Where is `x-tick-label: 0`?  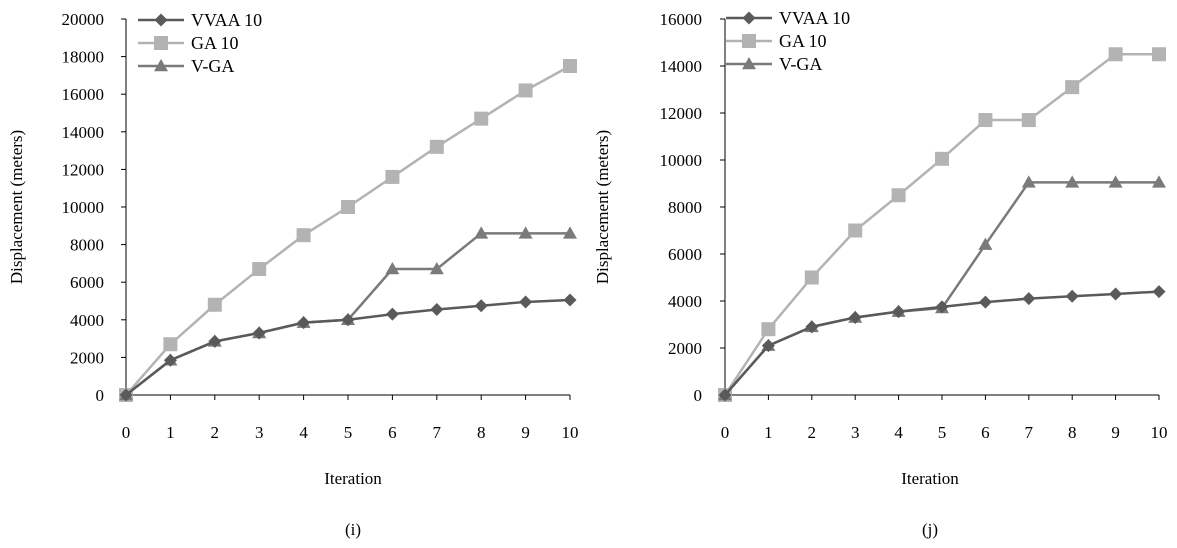
x-tick-label: 0 is located at coordinates (126, 432).